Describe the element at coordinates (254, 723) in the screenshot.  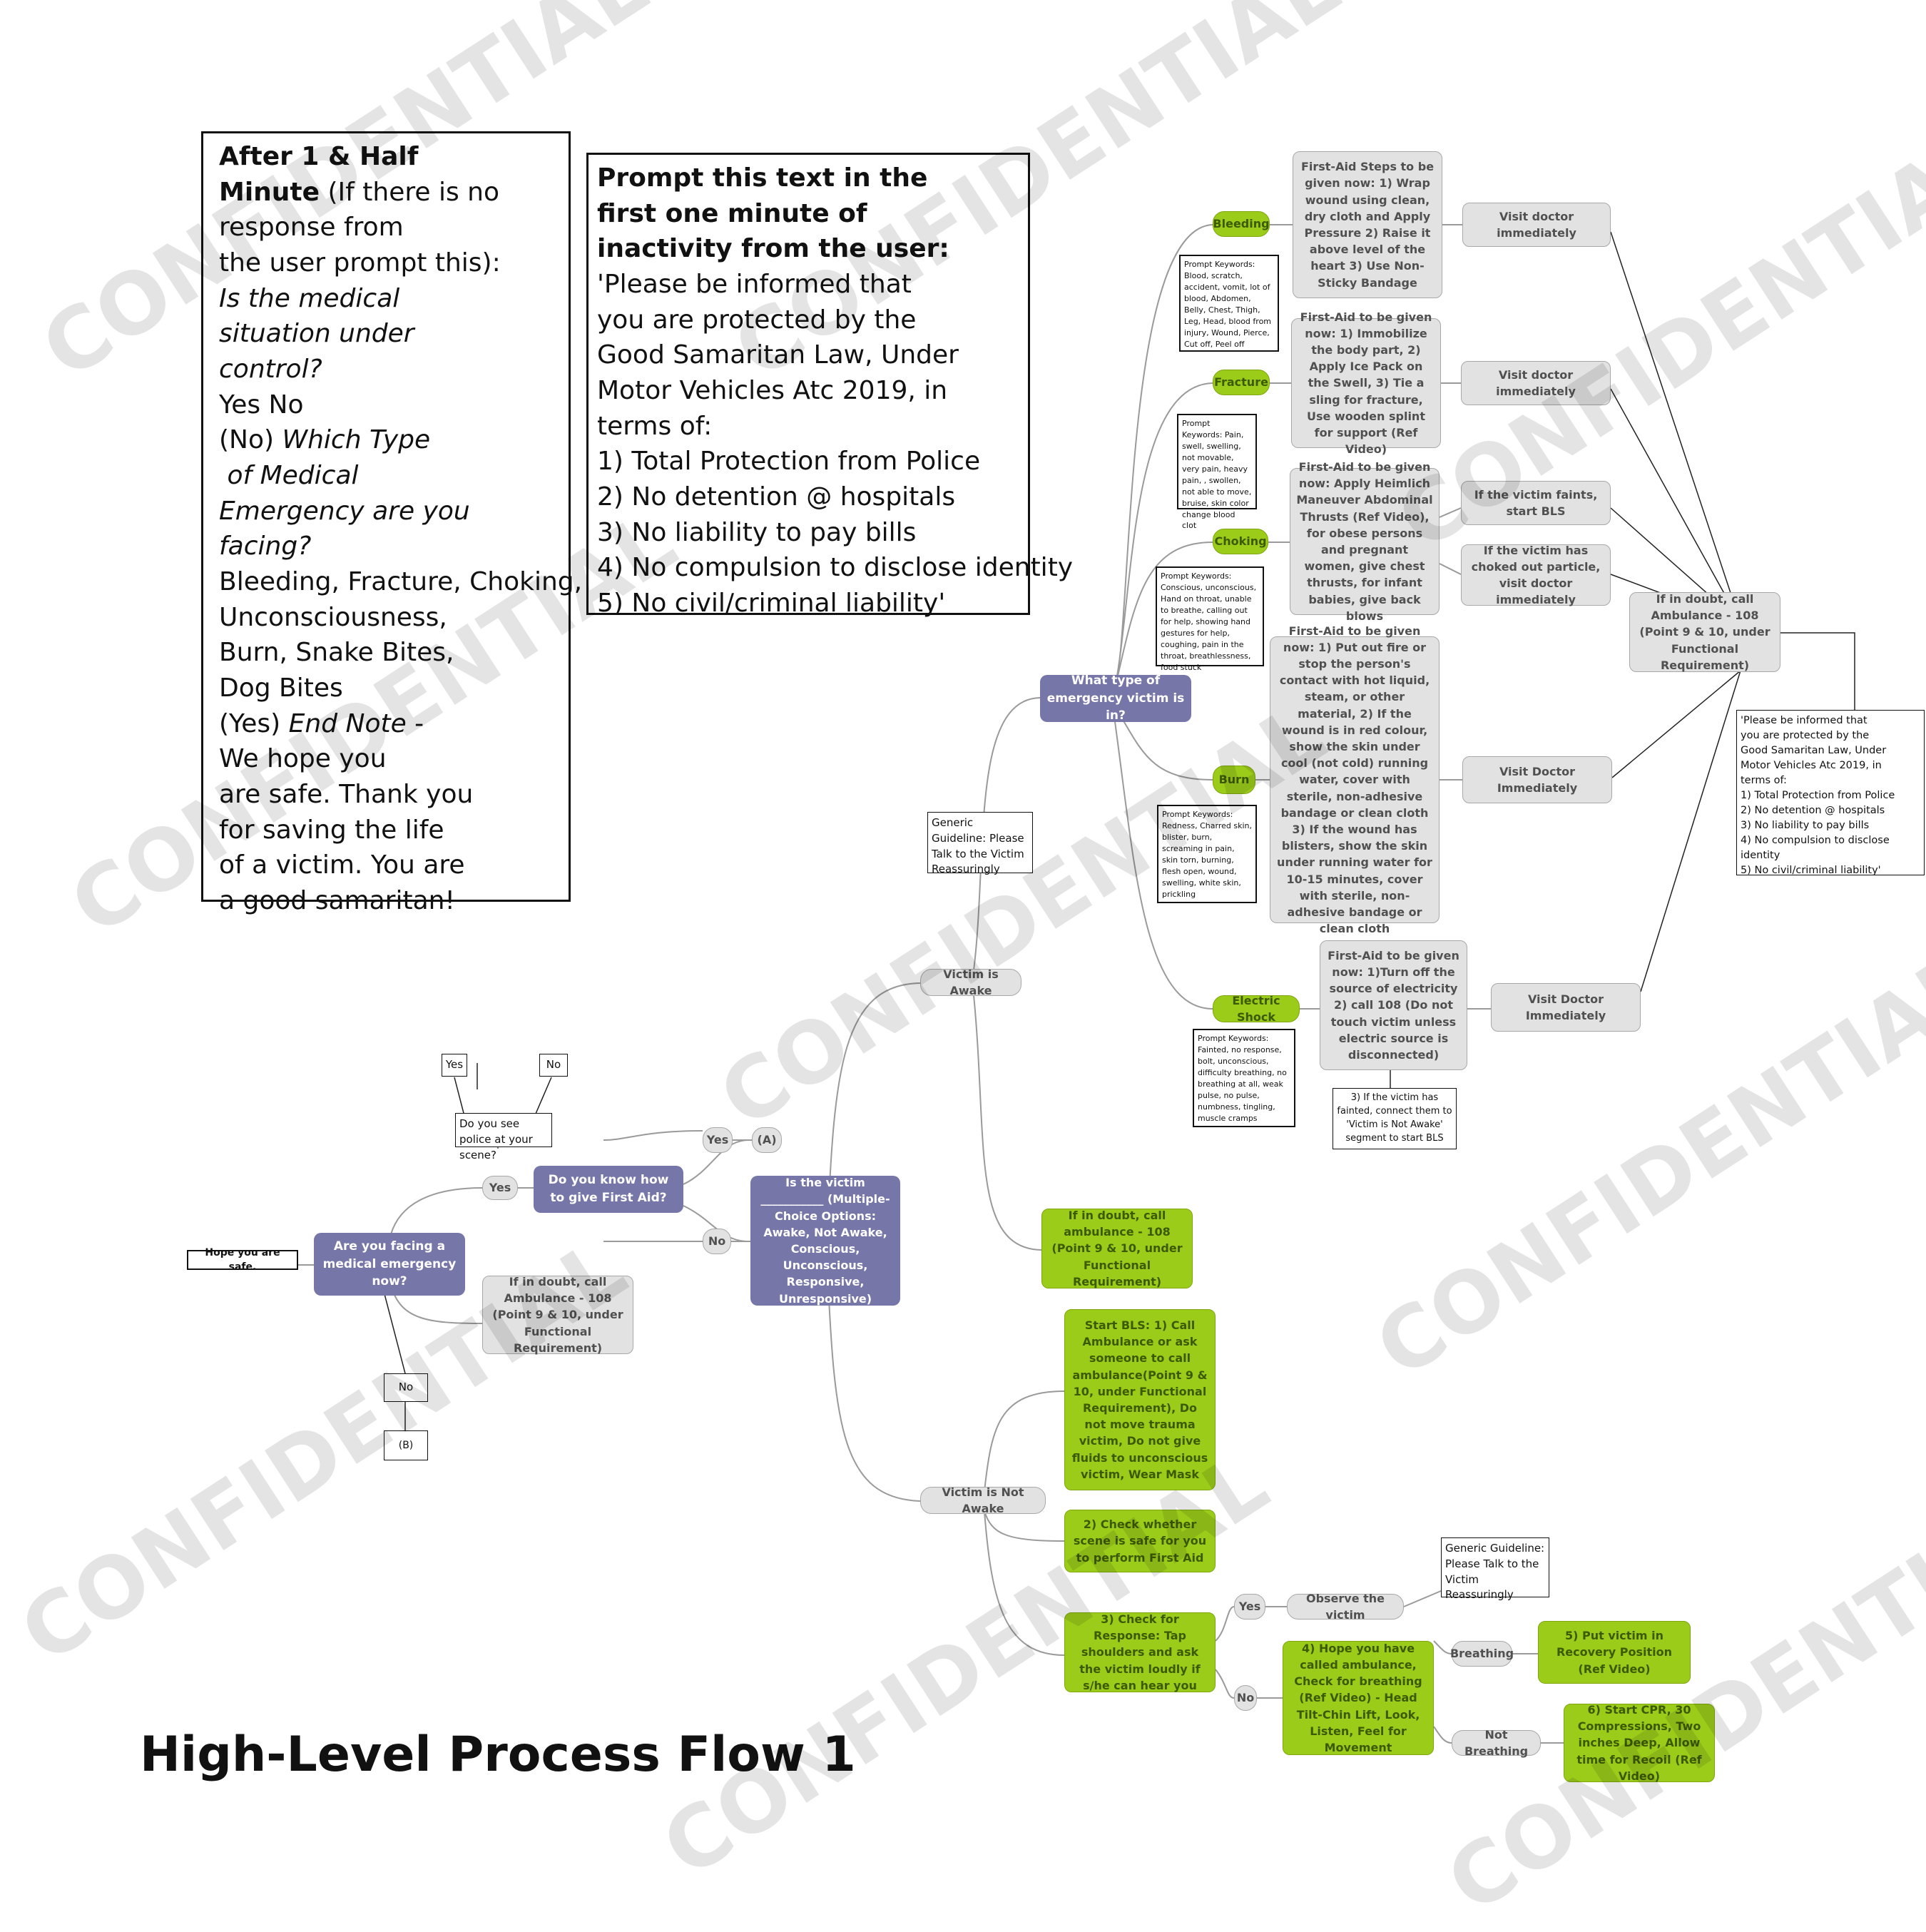
I see `text-line: (Yes)` at that location.